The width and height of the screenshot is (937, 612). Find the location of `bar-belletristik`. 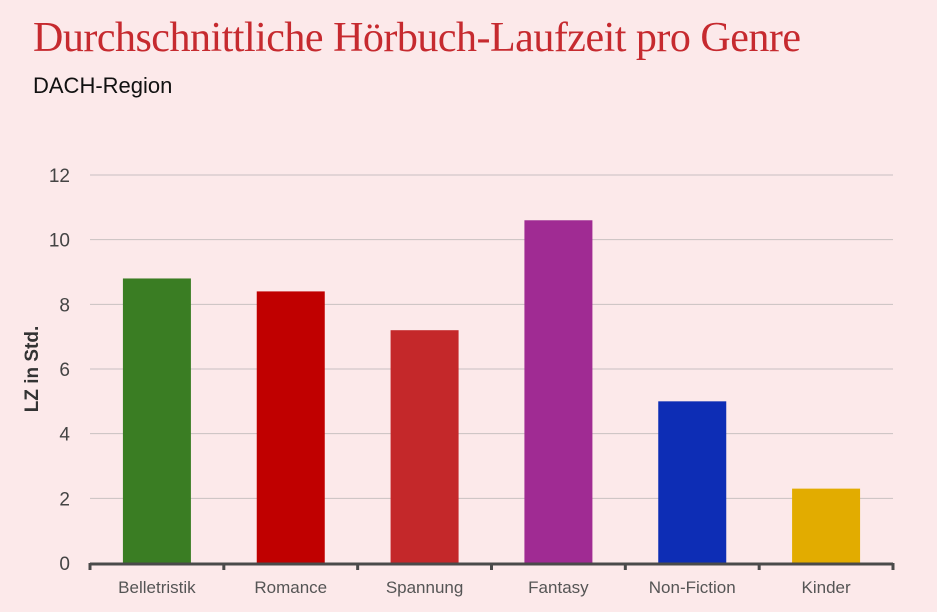

bar-belletristik is located at coordinates (156, 420).